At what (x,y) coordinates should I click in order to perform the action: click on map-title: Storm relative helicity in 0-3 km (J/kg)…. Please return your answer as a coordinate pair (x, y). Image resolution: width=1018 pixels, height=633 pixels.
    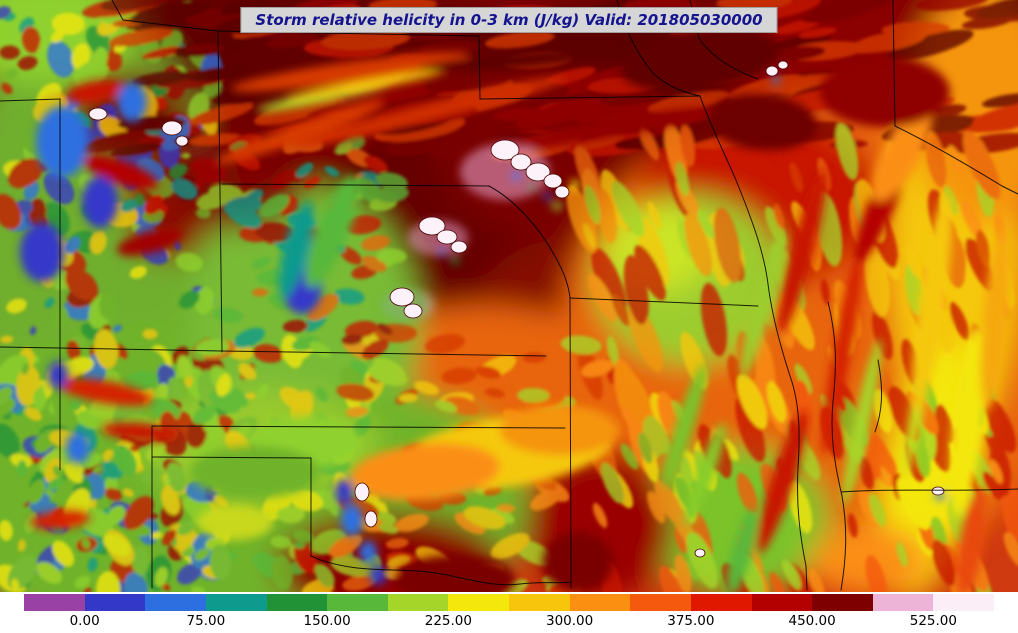
    Looking at the image, I should click on (509, 20).